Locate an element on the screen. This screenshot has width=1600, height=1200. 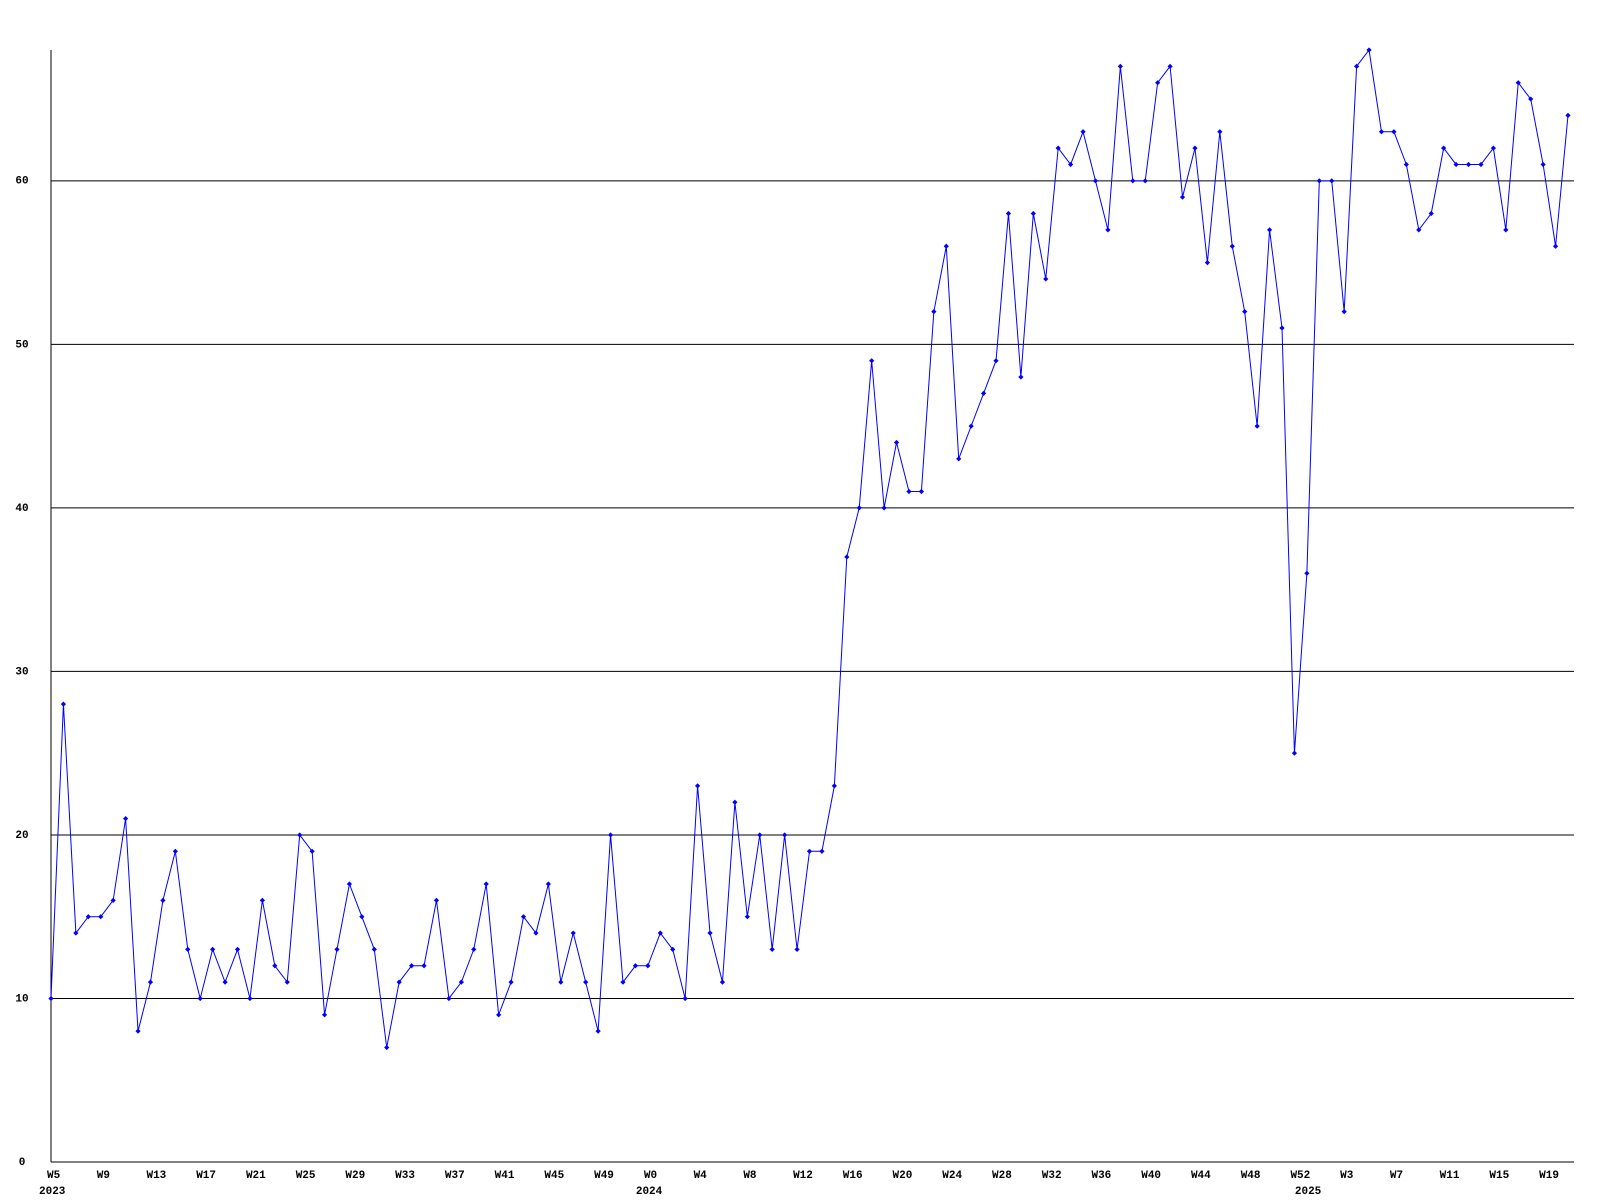
x-year-label: 2025 is located at coordinates (1308, 1192).